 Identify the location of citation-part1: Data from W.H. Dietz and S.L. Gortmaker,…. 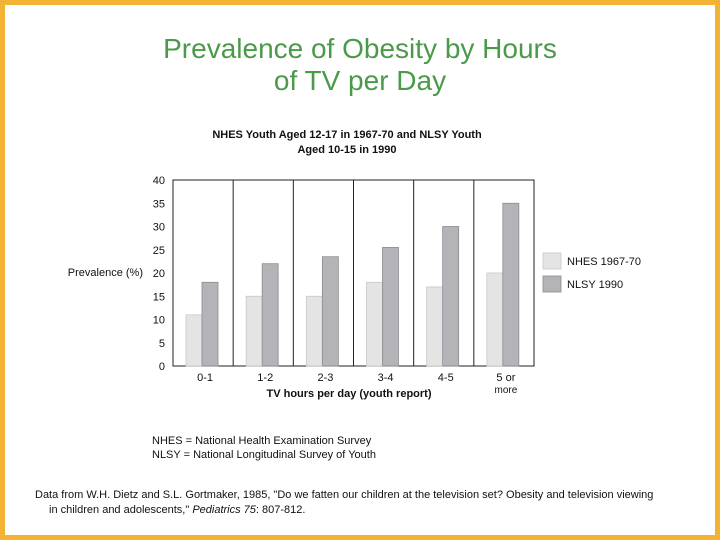
(344, 495).